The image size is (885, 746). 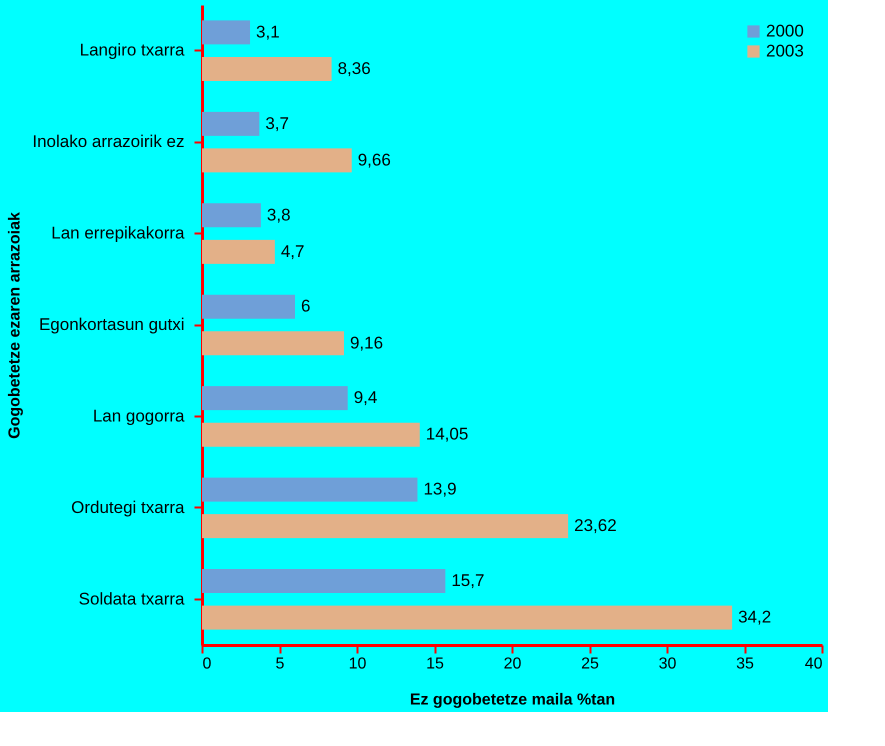 What do you see at coordinates (305, 306) in the screenshot?
I see `data-label: 6` at bounding box center [305, 306].